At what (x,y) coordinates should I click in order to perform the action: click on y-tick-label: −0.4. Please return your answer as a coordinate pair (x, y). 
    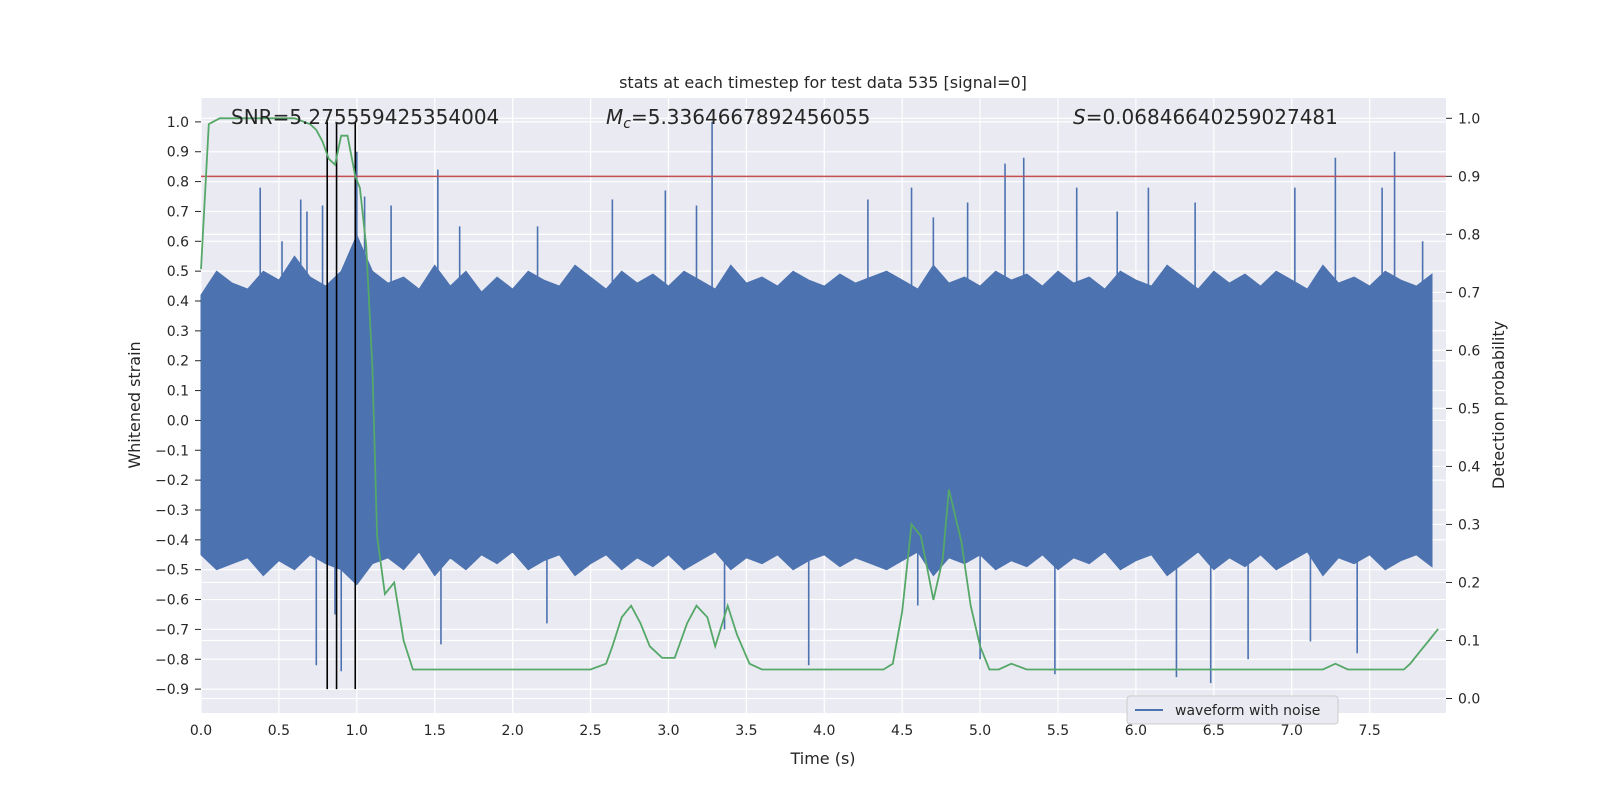
    Looking at the image, I should click on (172, 541).